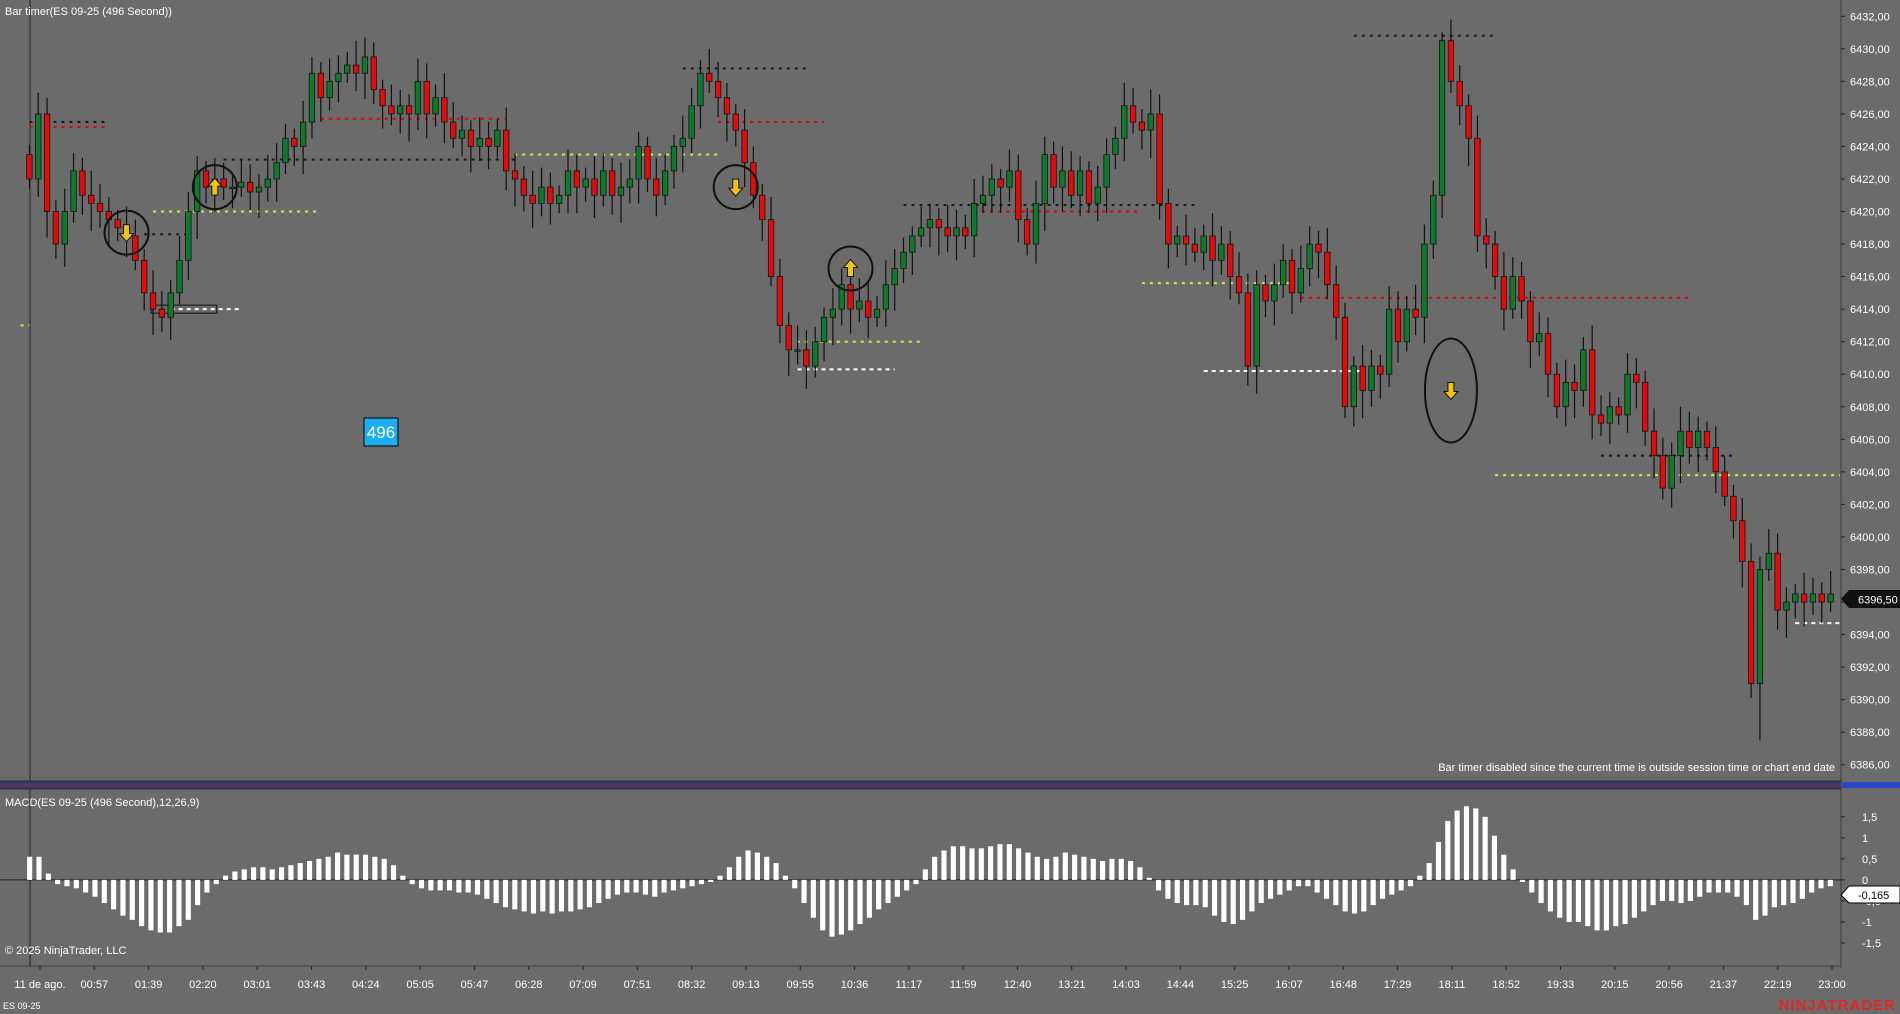 The height and width of the screenshot is (1014, 1900). What do you see at coordinates (1235, 985) in the screenshot?
I see `time-tick-label: 15:25` at bounding box center [1235, 985].